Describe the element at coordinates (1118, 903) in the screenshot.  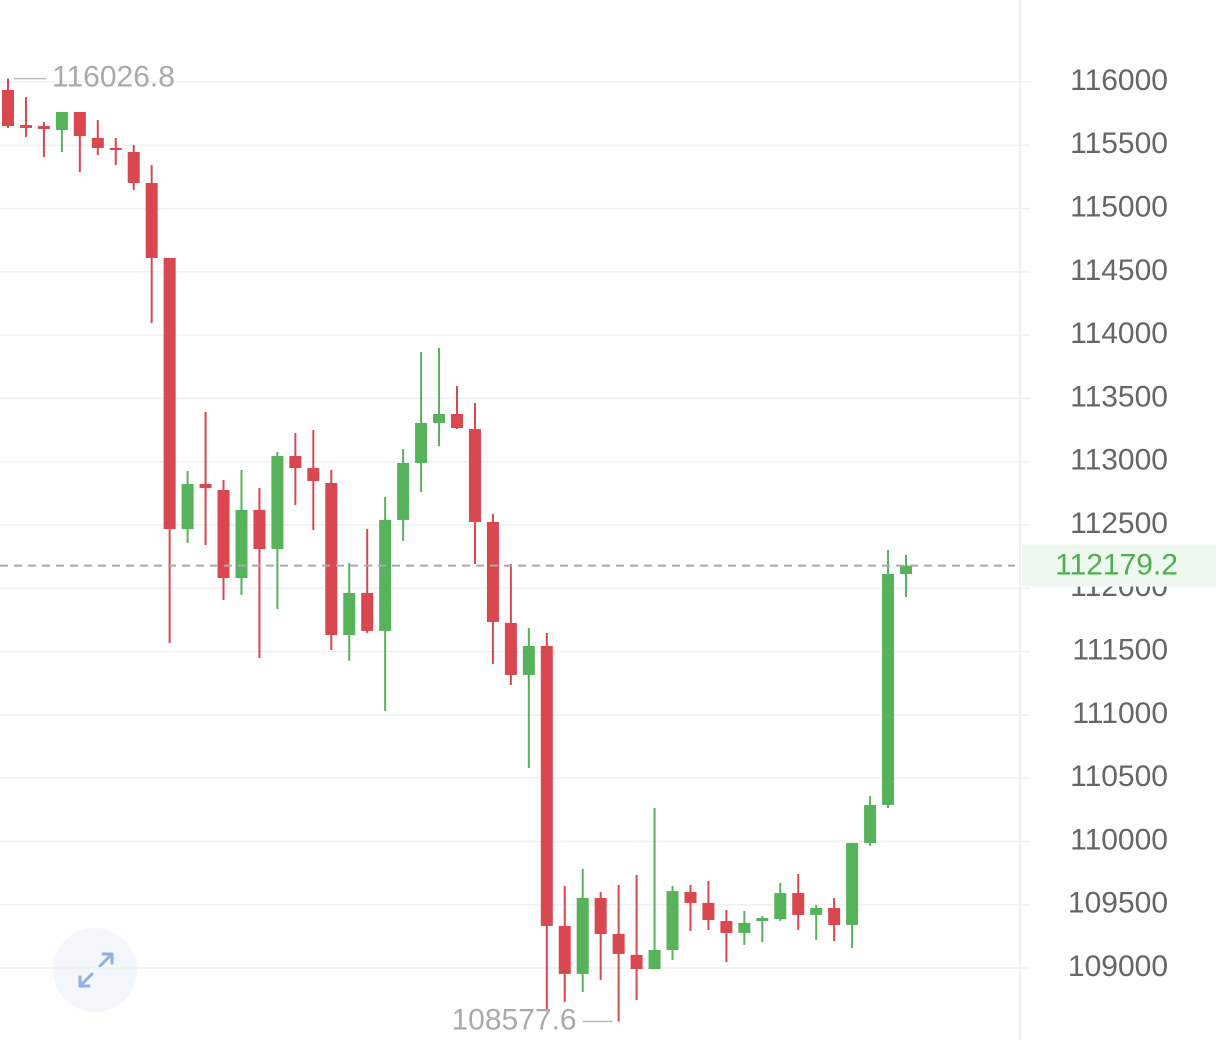
I see `y-tick-label: 109500` at that location.